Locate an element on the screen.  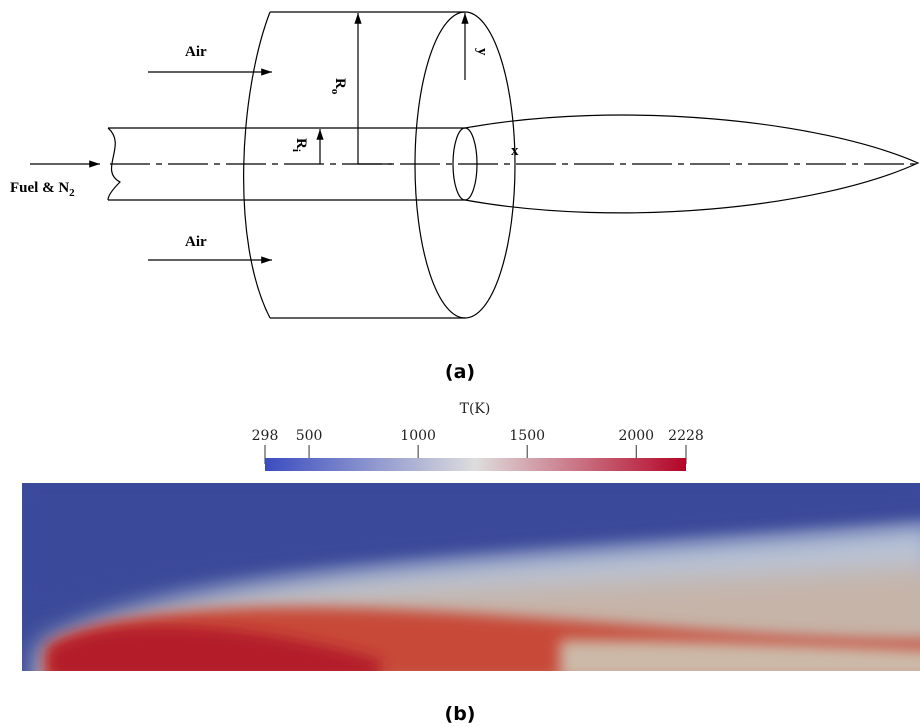
tick-label: 1500 is located at coordinates (527, 436).